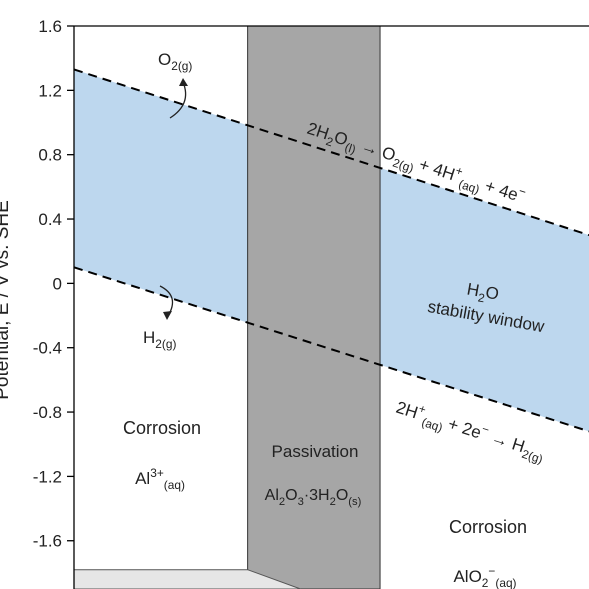  What do you see at coordinates (407, 410) in the screenshot?
I see `annotation-part: 2H` at bounding box center [407, 410].